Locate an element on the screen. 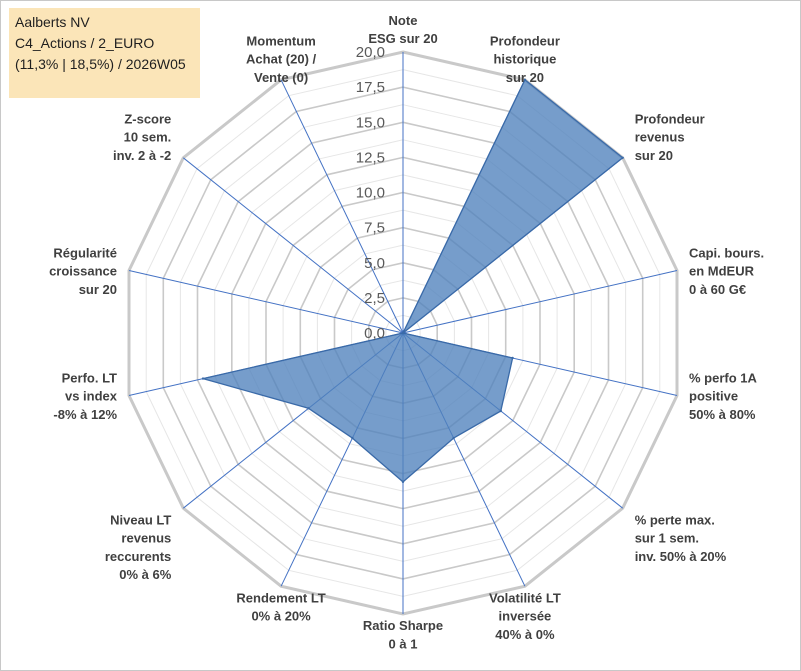 Image resolution: width=801 pixels, height=671 pixels. radial-tick-label: 0,0 is located at coordinates (374, 333).